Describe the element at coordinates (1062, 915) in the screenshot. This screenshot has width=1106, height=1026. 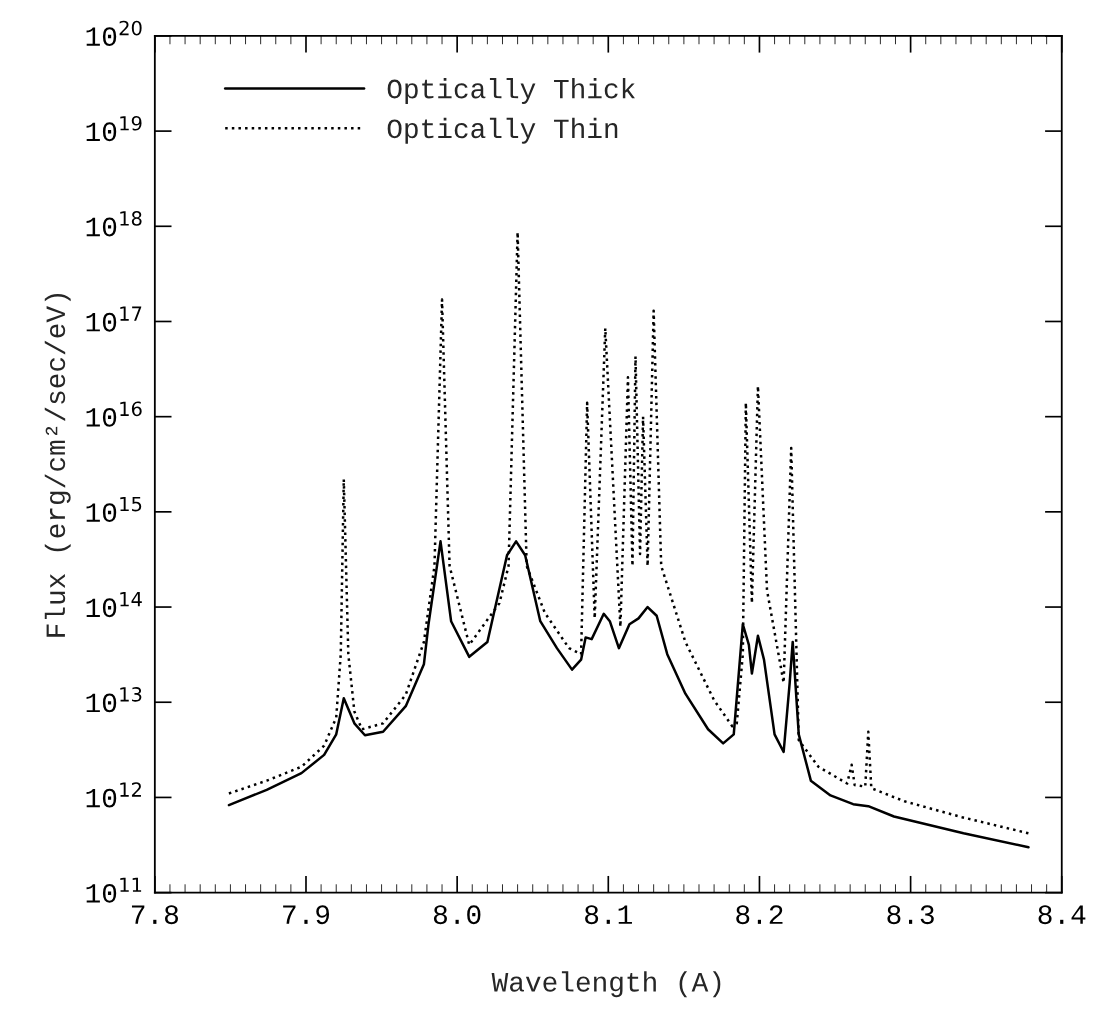
I see `x-tick-label: 8.4` at that location.